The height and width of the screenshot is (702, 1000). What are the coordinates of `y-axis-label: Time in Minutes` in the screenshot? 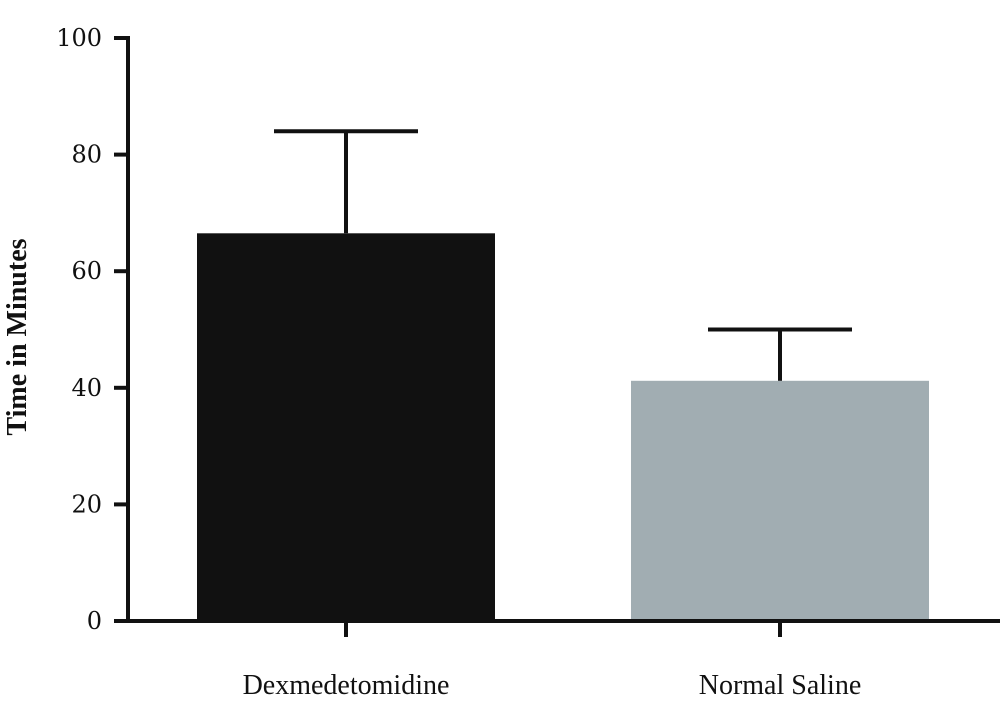 It's located at (17, 336).